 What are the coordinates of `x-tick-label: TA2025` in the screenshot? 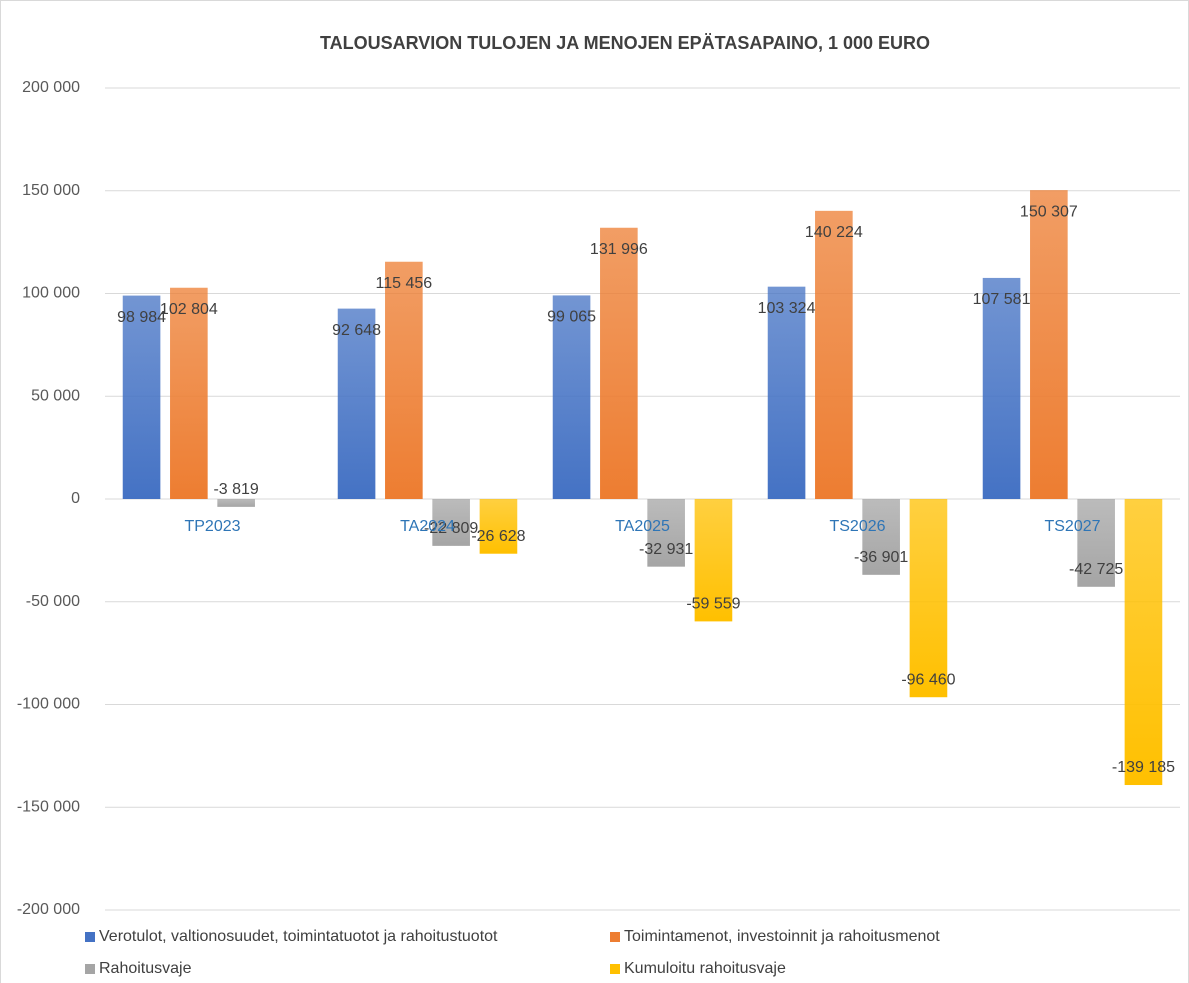 It's located at (642, 526).